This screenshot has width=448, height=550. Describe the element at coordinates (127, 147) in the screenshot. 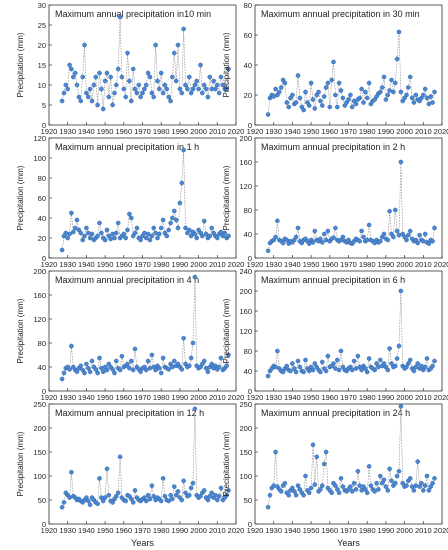

I see `chart-title: Maximum annual precipitation in 1 h` at that location.